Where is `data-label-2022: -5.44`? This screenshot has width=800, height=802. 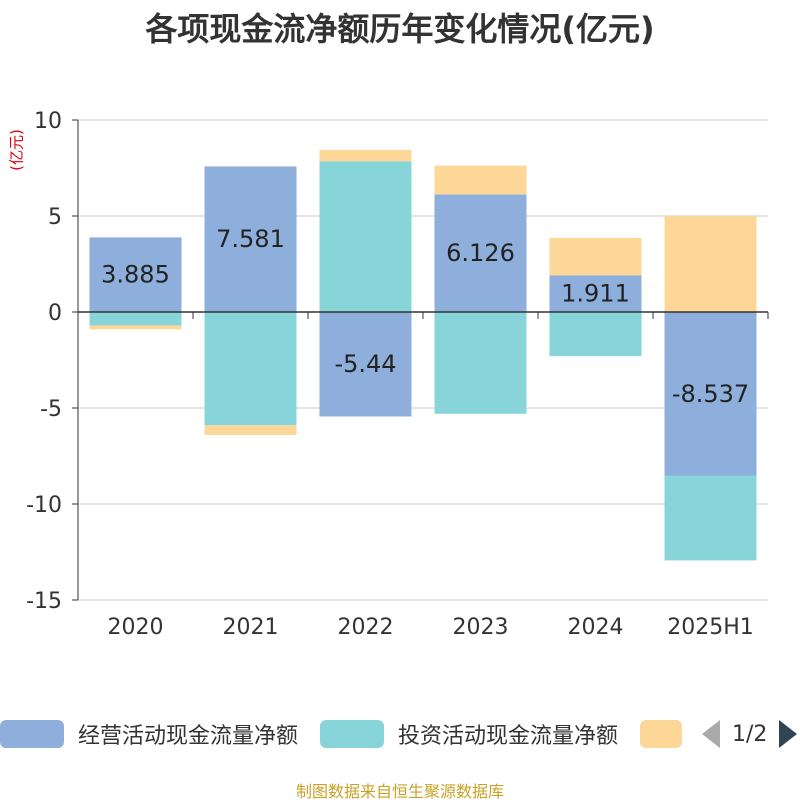
data-label-2022: -5.44 is located at coordinates (365, 364).